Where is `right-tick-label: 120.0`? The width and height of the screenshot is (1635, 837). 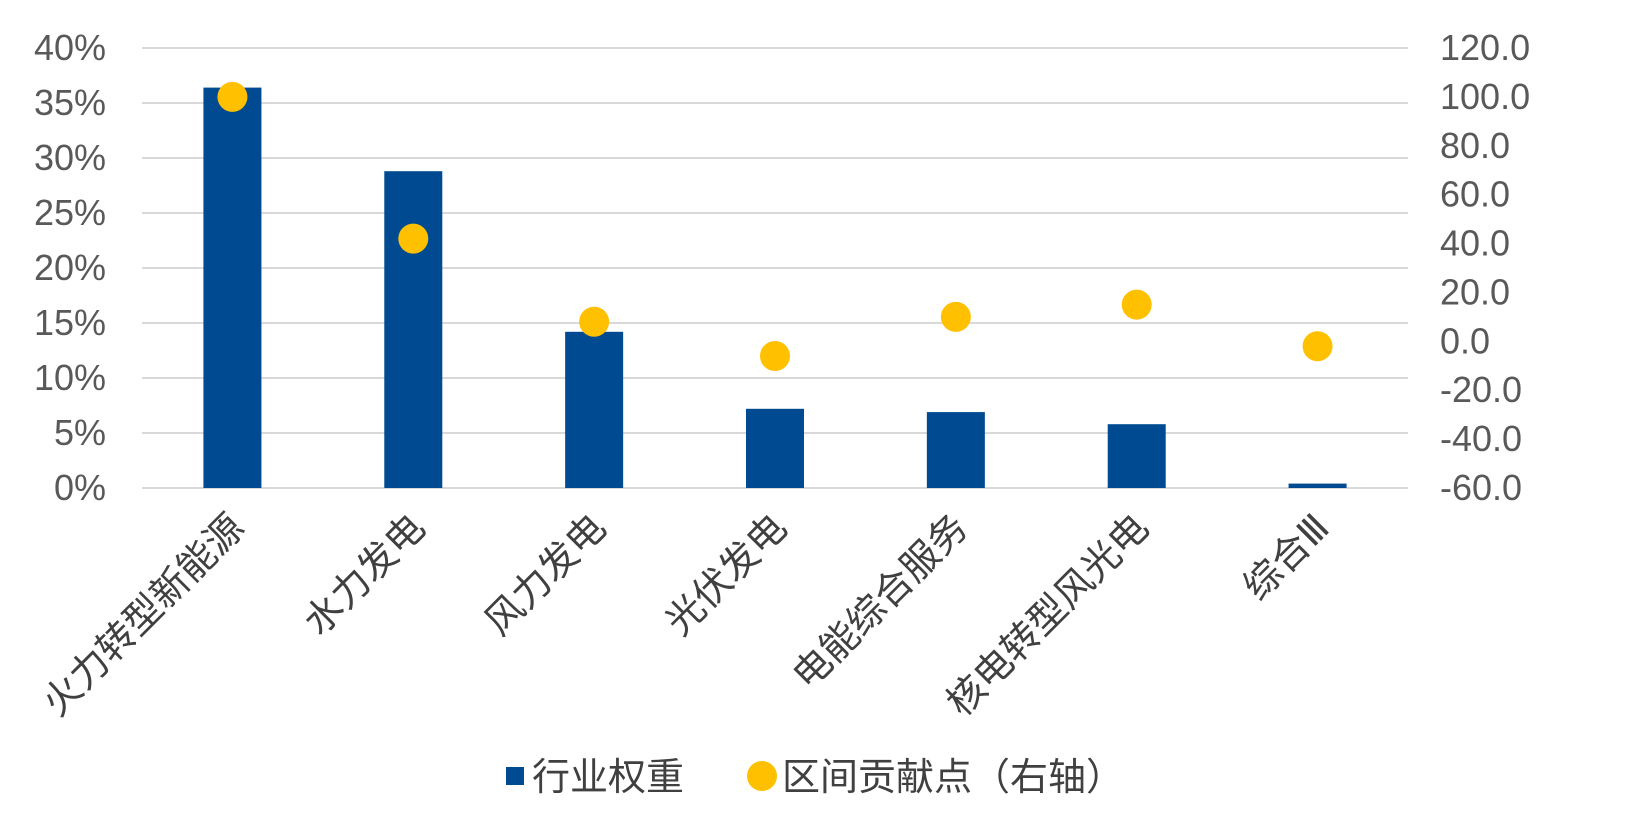
right-tick-label: 120.0 is located at coordinates (1485, 47).